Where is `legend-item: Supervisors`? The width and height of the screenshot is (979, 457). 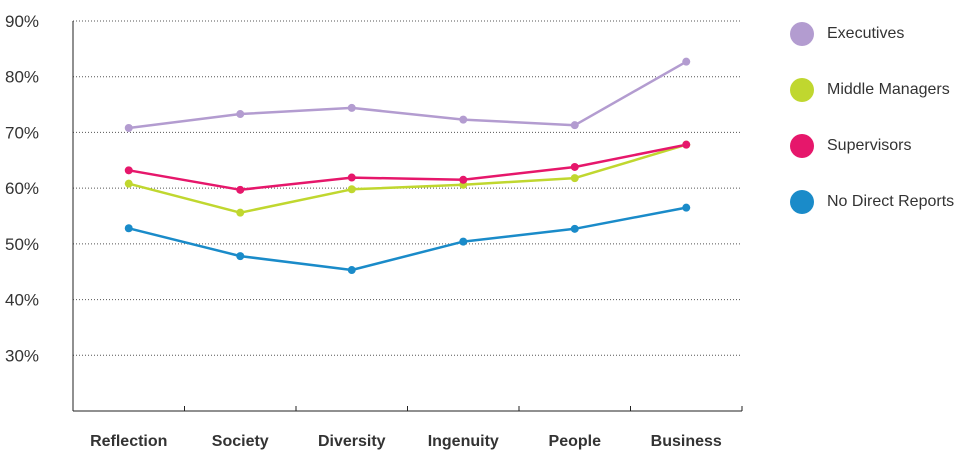 legend-item: Supervisors is located at coordinates (850, 146).